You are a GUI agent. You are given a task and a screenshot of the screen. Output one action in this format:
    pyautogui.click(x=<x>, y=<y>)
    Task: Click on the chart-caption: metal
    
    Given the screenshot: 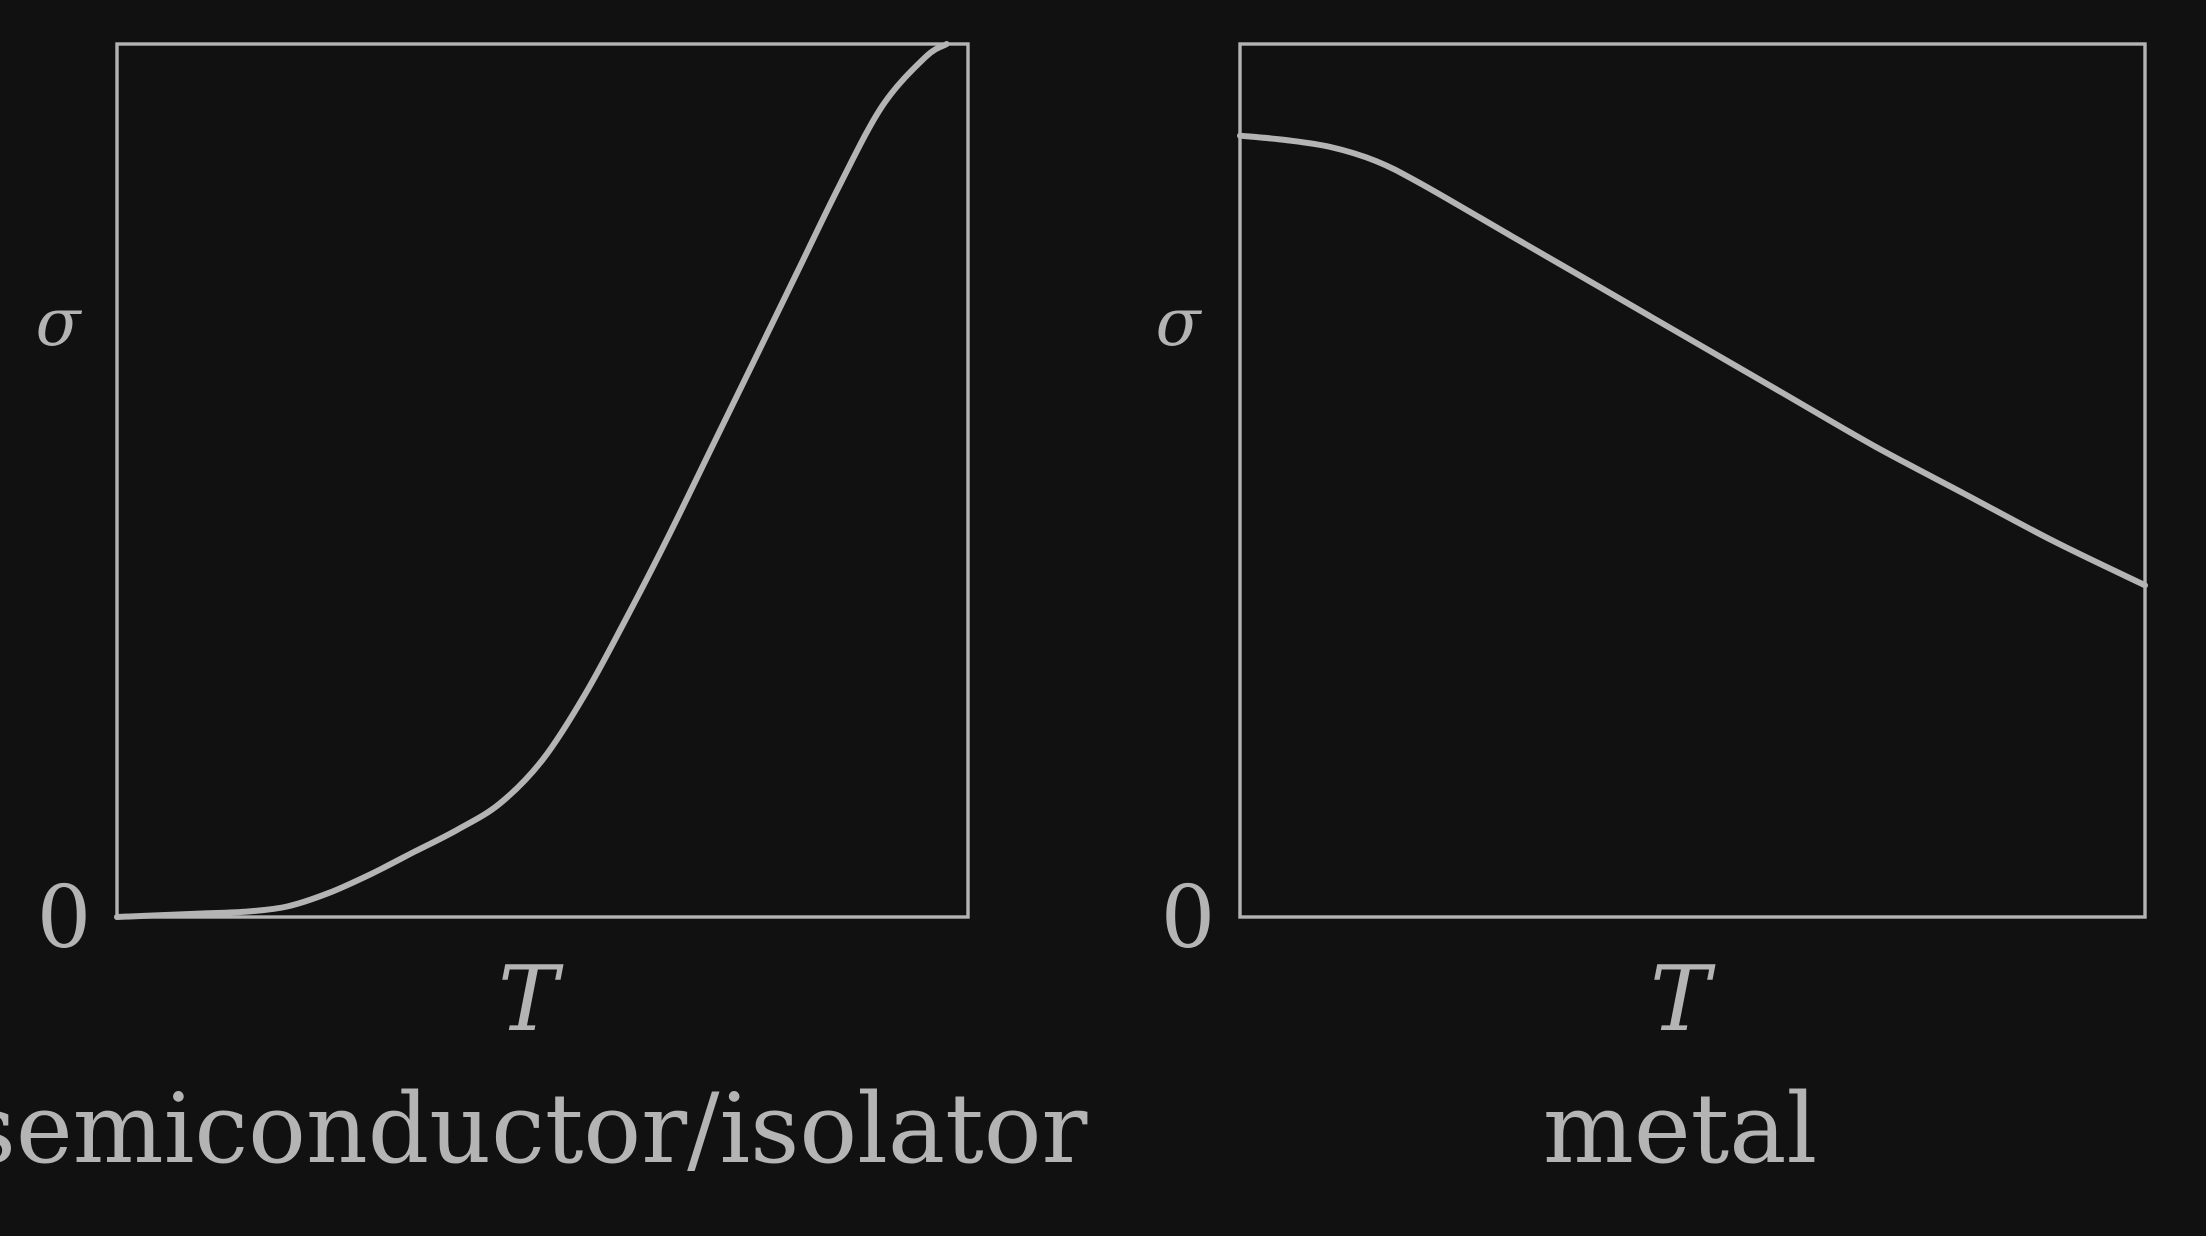 What is the action you would take?
    pyautogui.click(x=1680, y=1129)
    